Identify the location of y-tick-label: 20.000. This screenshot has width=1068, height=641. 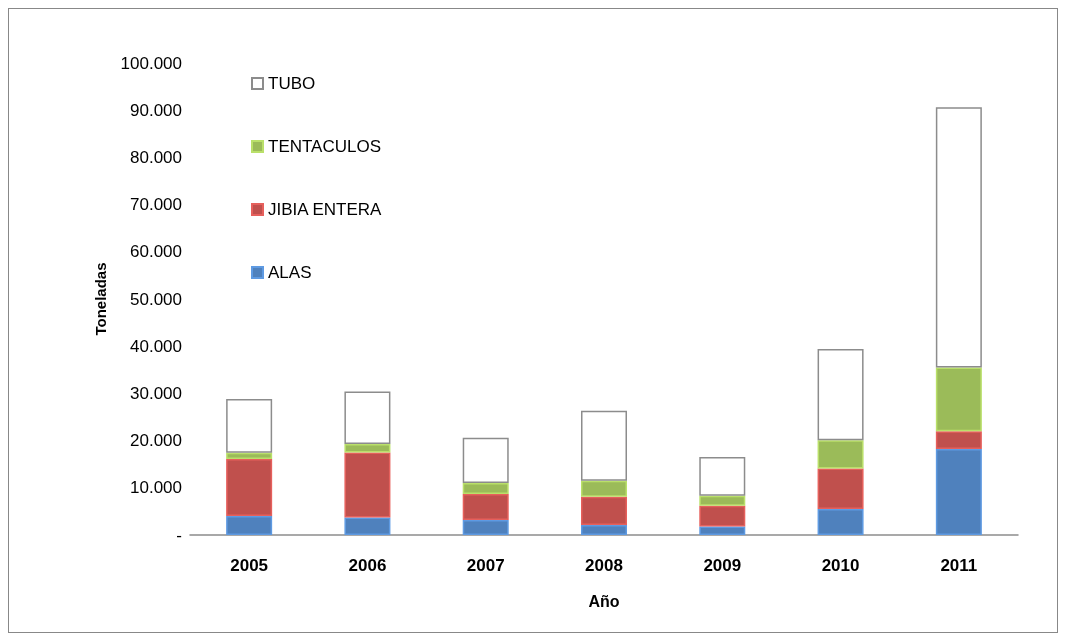
(156, 441).